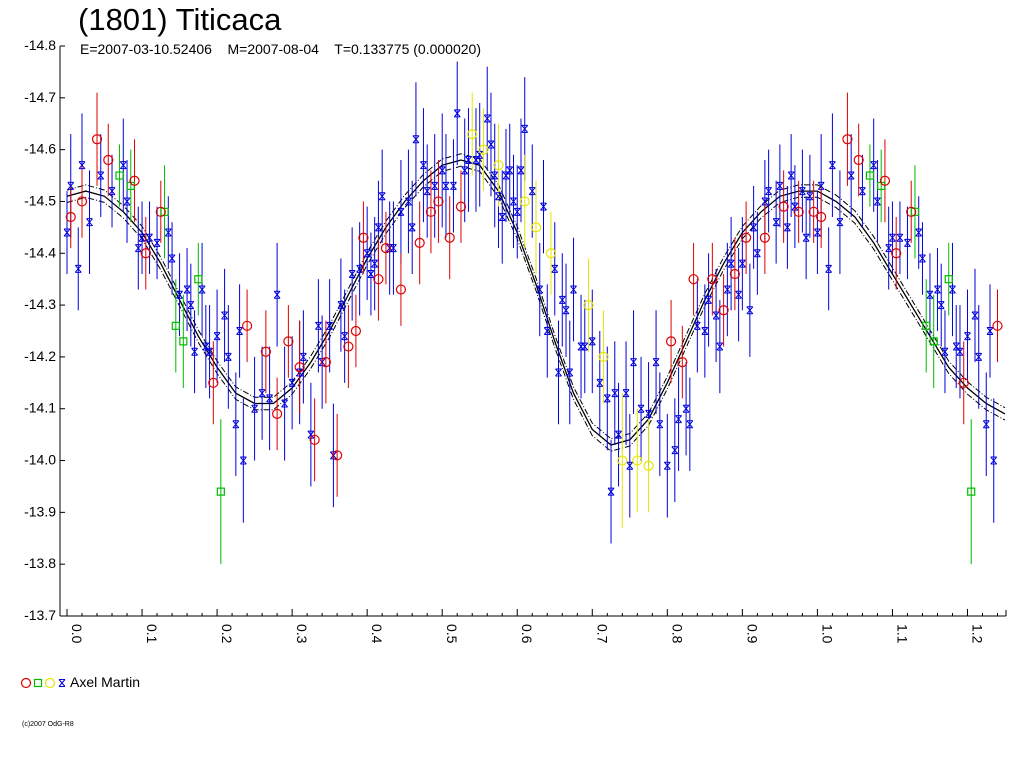 Image resolution: width=1024 pixels, height=768 pixels. What do you see at coordinates (40, 97) in the screenshot?
I see `y-tick-label: -14.7` at bounding box center [40, 97].